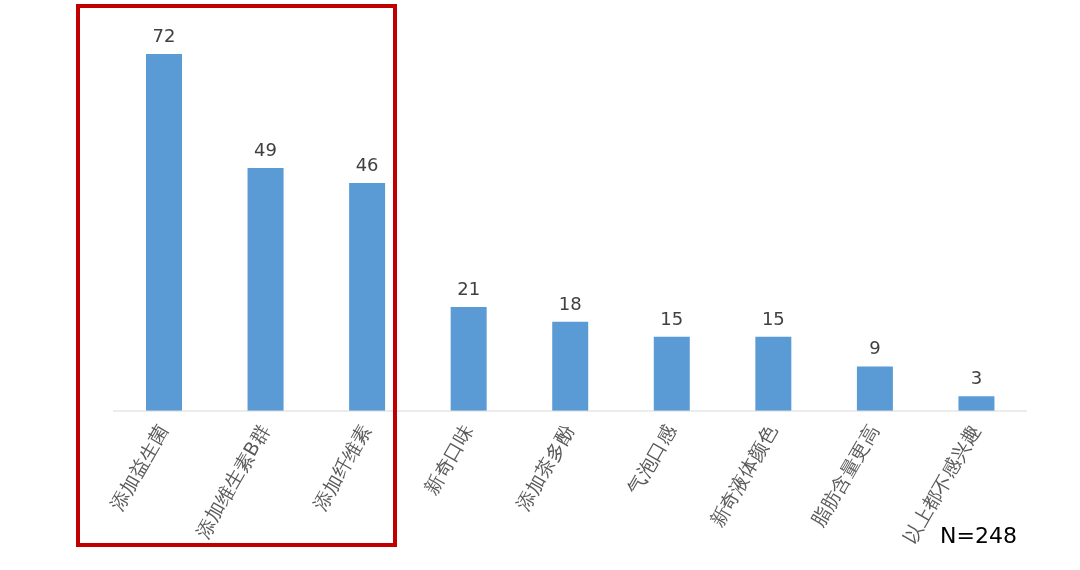  I want to click on data-label: 72, so click(164, 35).